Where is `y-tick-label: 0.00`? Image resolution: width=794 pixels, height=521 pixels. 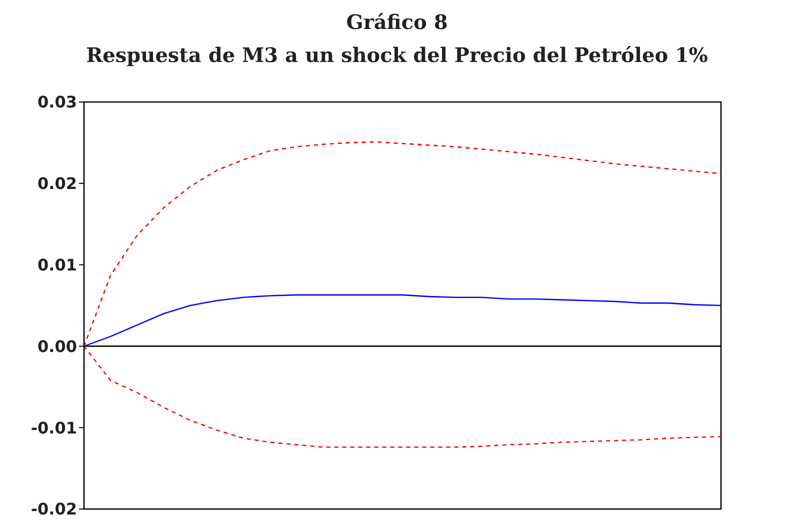 y-tick-label: 0.00 is located at coordinates (57, 346).